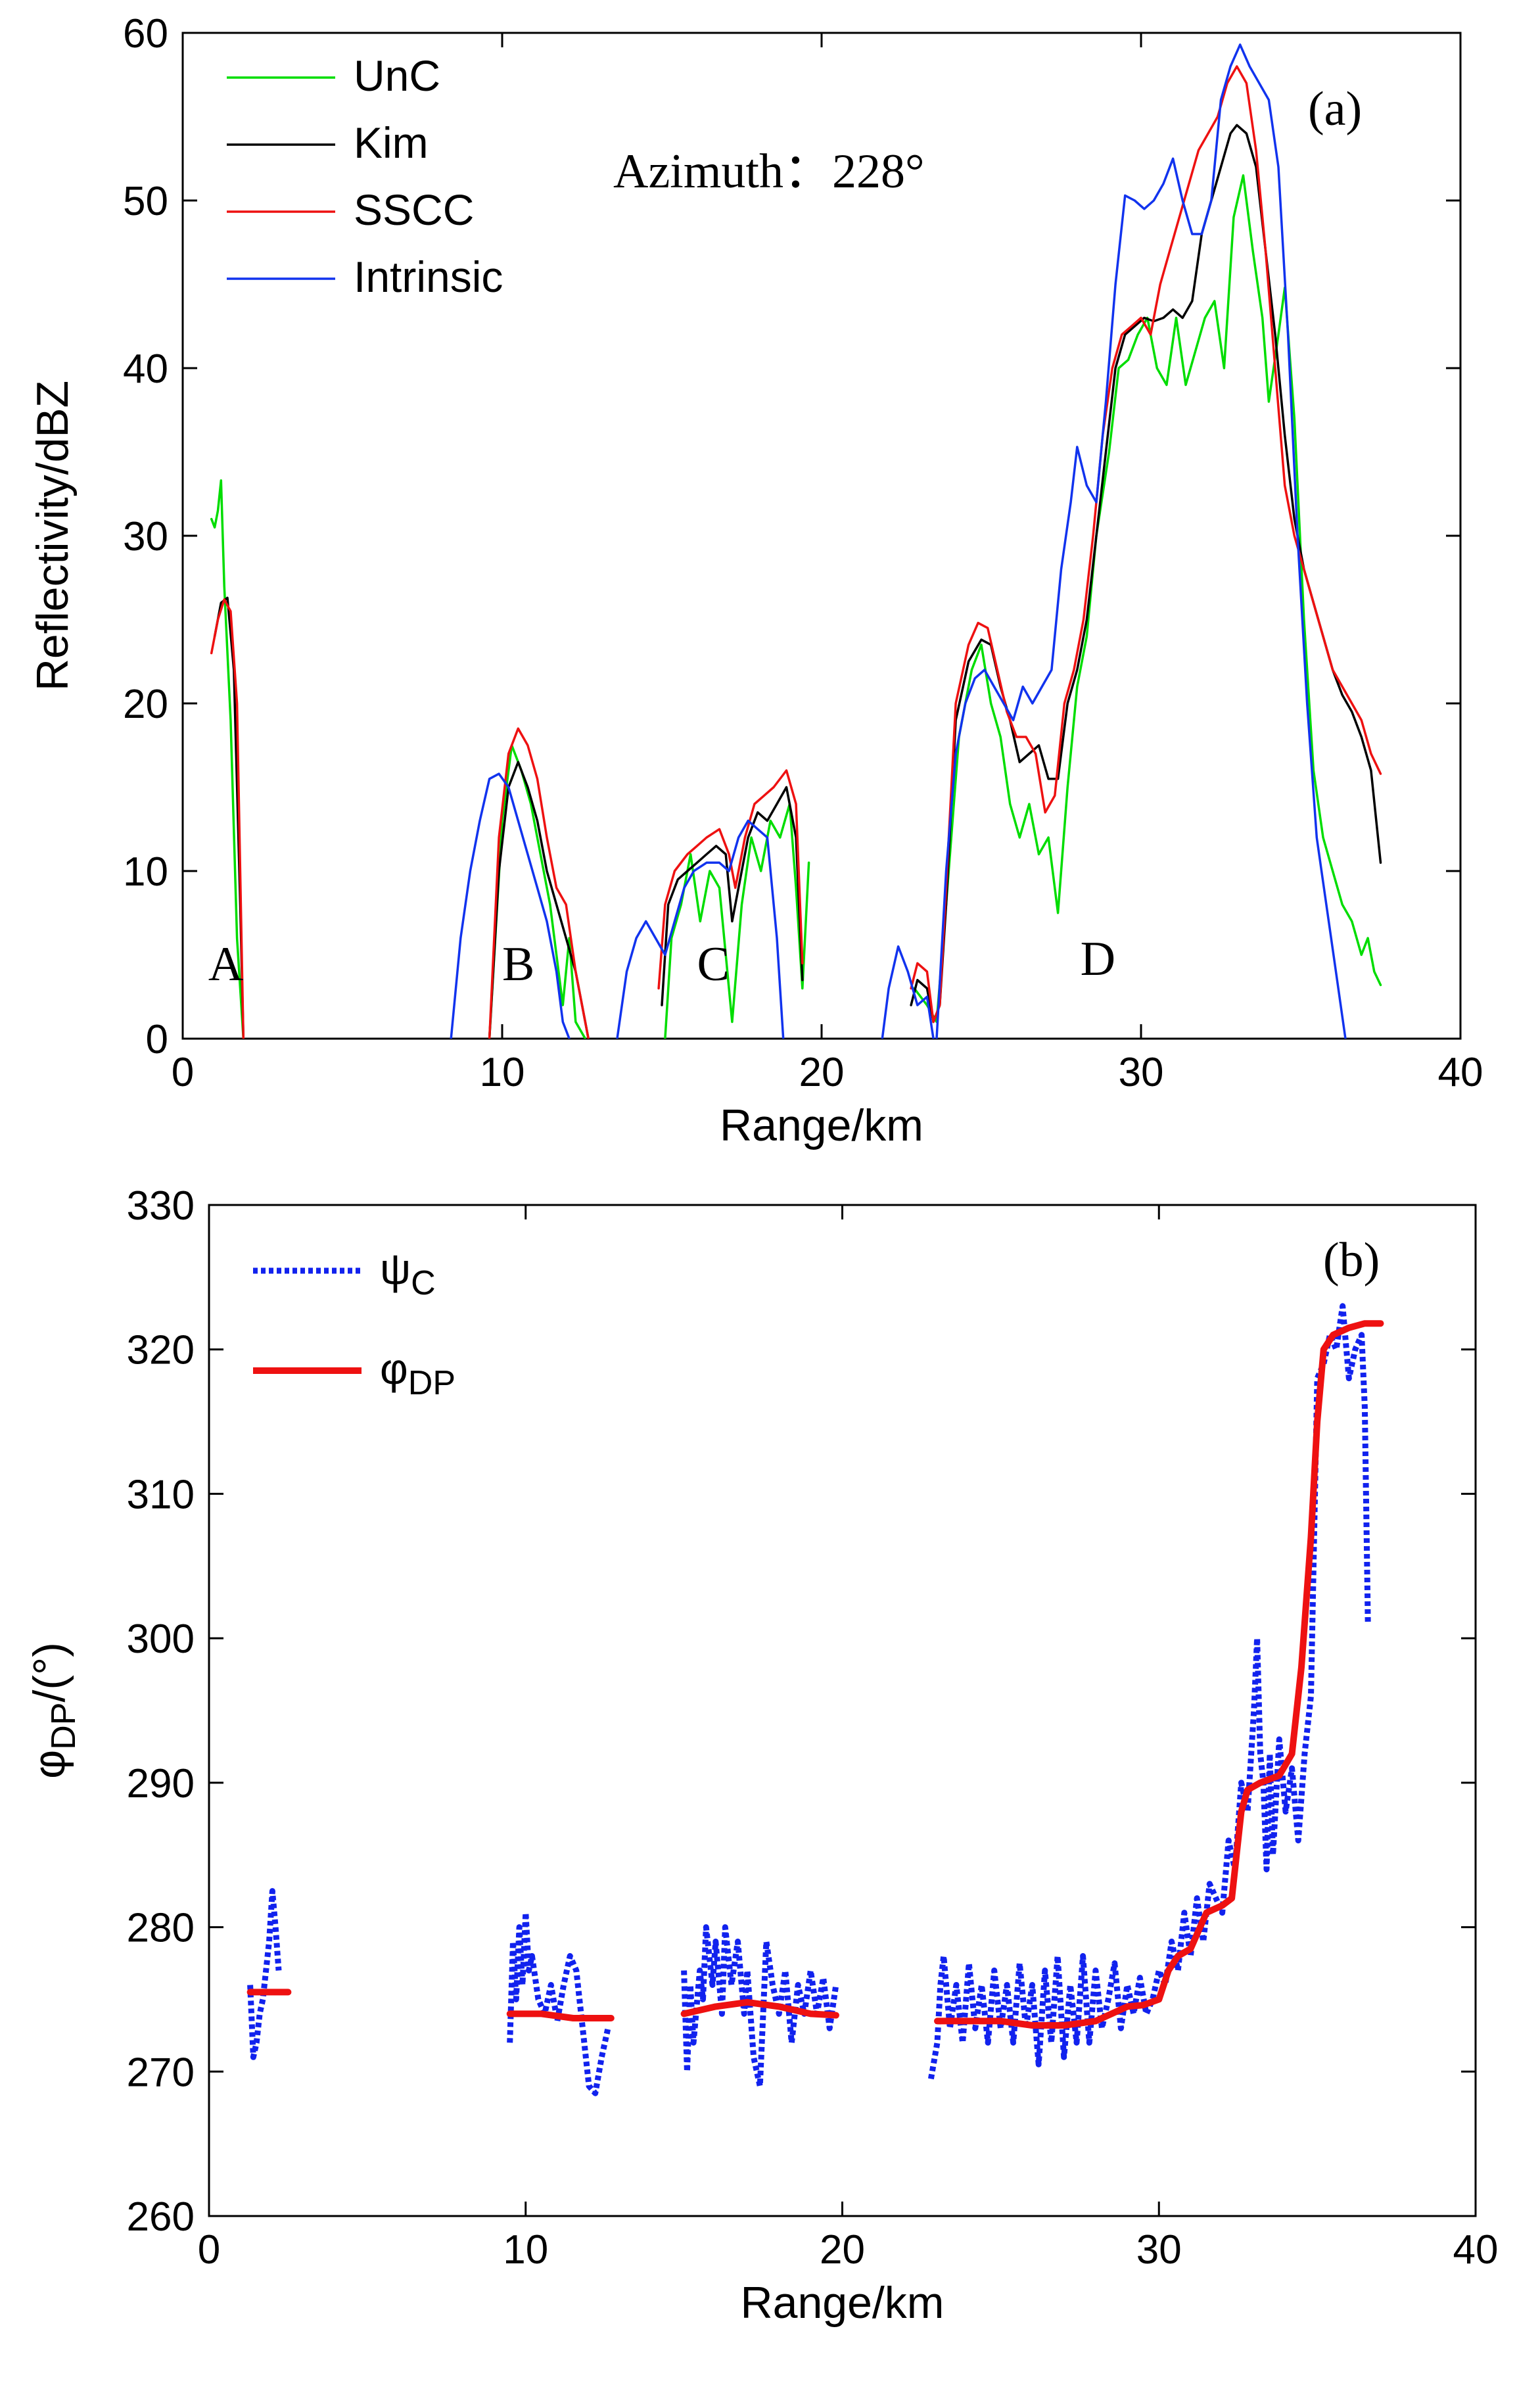 The image size is (1540, 2383). What do you see at coordinates (1352, 1260) in the screenshot?
I see `panel-label: (b)` at bounding box center [1352, 1260].